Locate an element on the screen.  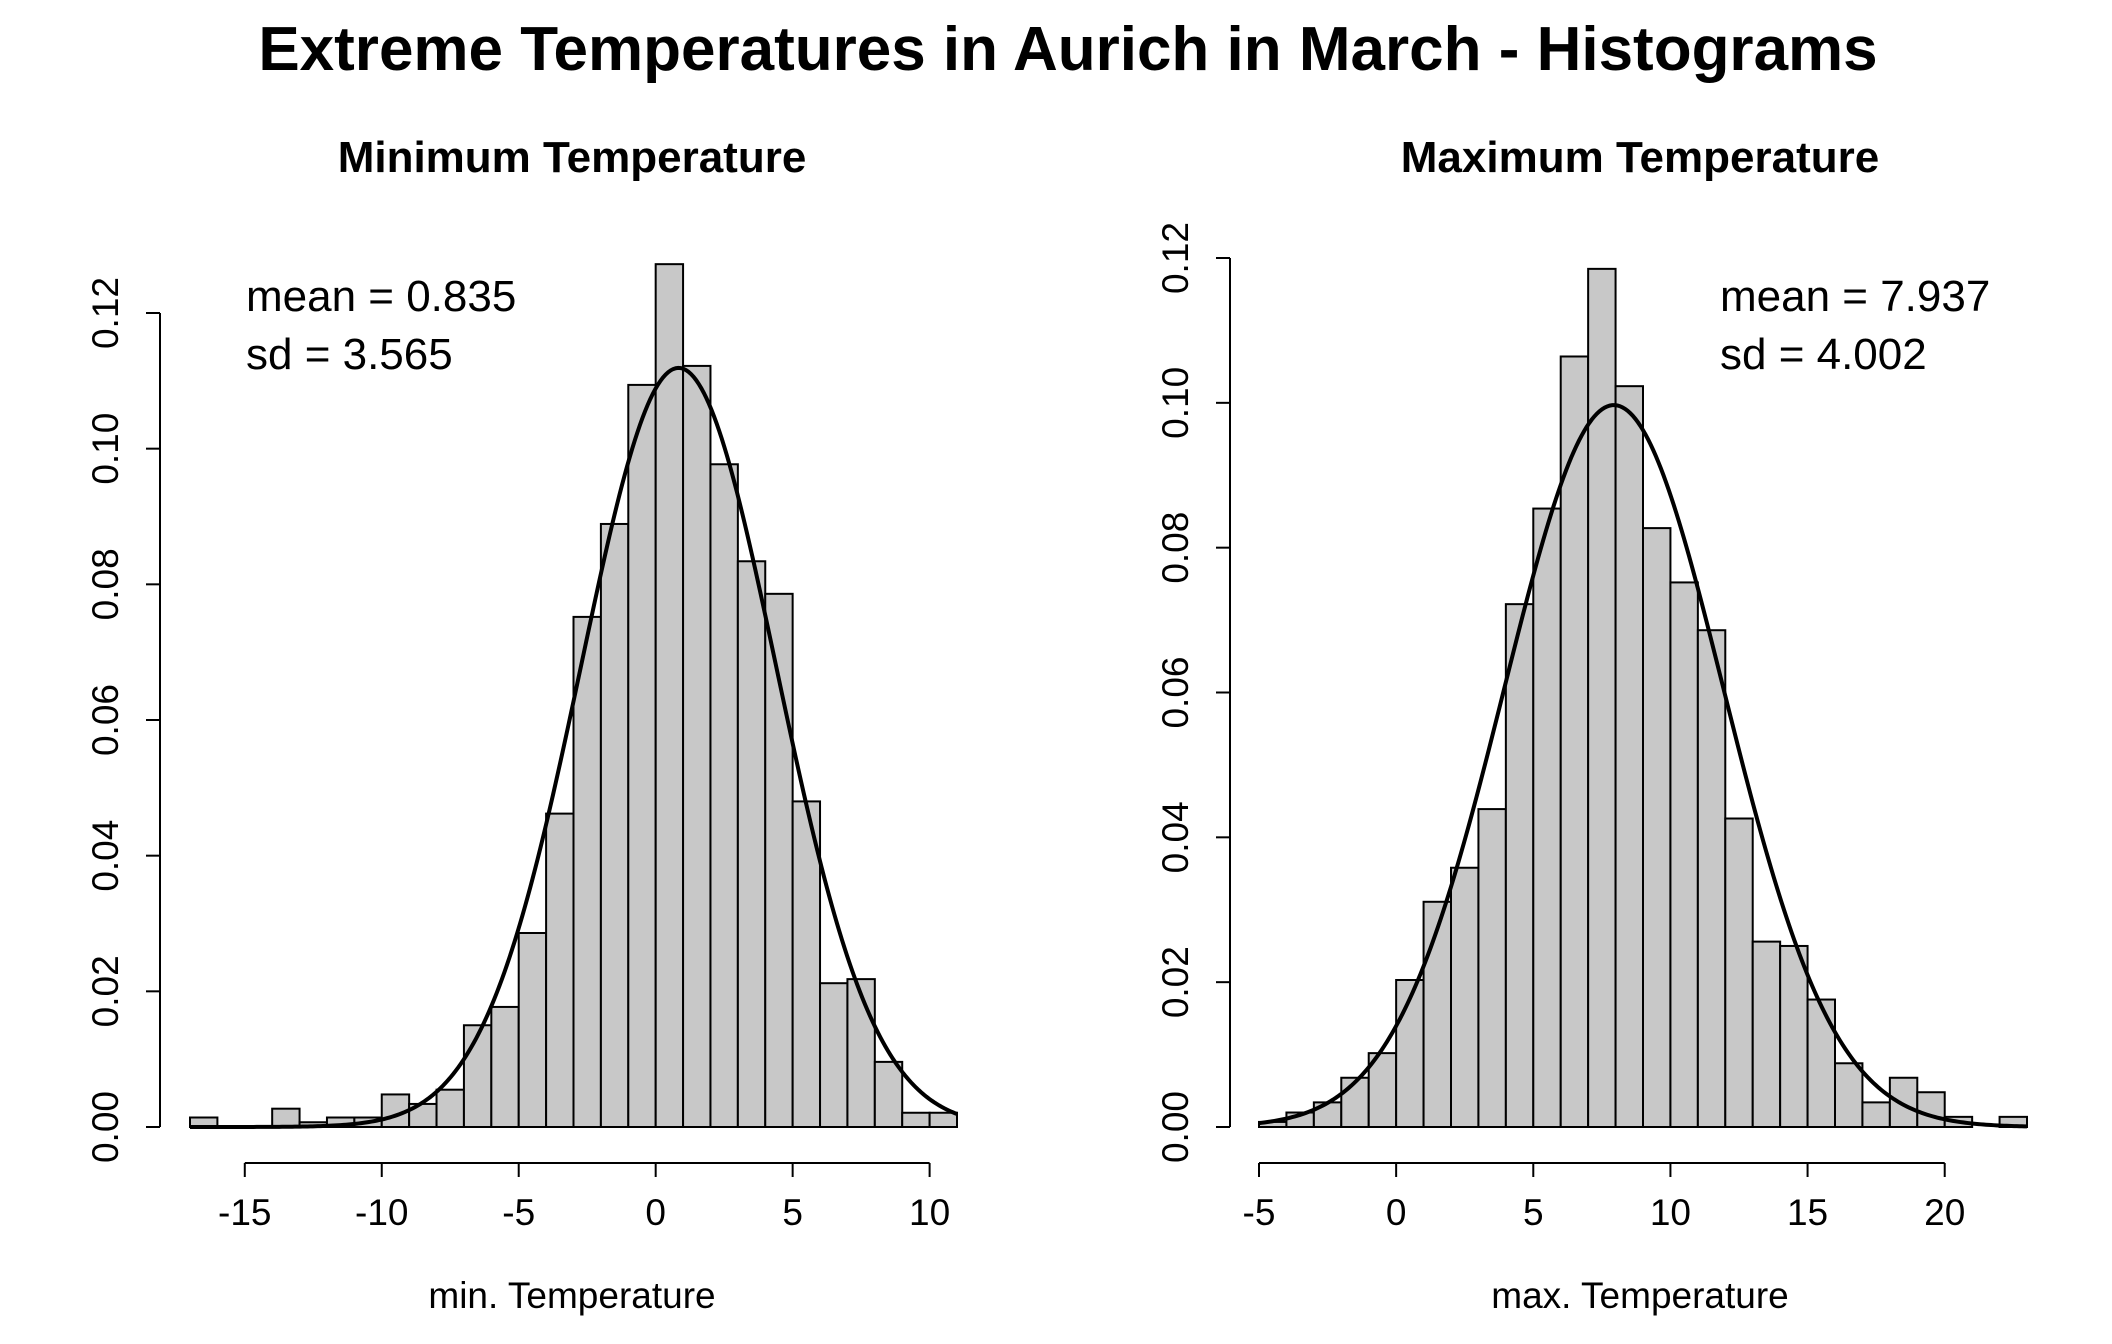
stat-mean-min: mean = 0.835 is located at coordinates (381, 296).